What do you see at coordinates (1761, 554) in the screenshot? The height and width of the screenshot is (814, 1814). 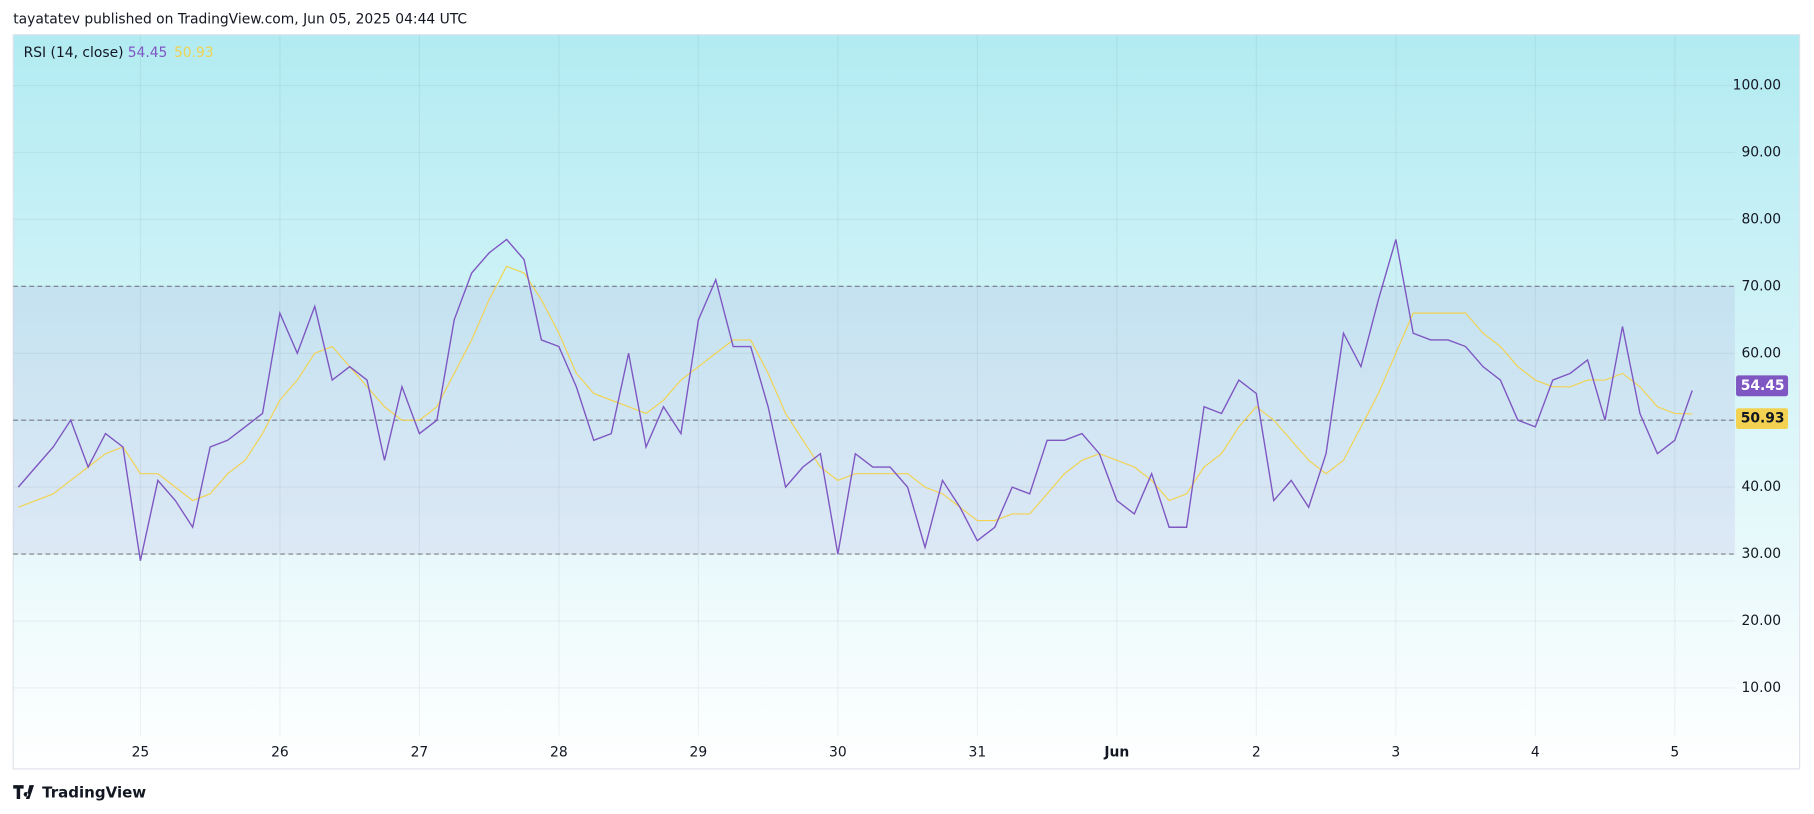 I see `y-tick-label: 30.00` at bounding box center [1761, 554].